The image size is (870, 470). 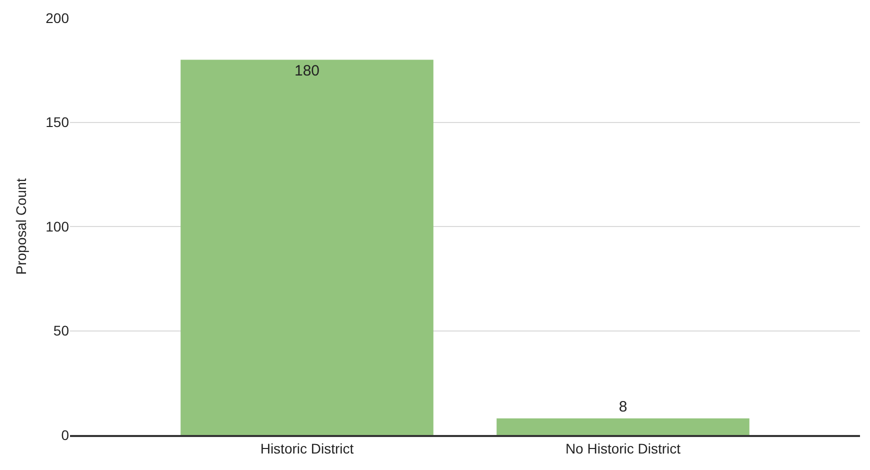 What do you see at coordinates (307, 71) in the screenshot?
I see `data-label: 180` at bounding box center [307, 71].